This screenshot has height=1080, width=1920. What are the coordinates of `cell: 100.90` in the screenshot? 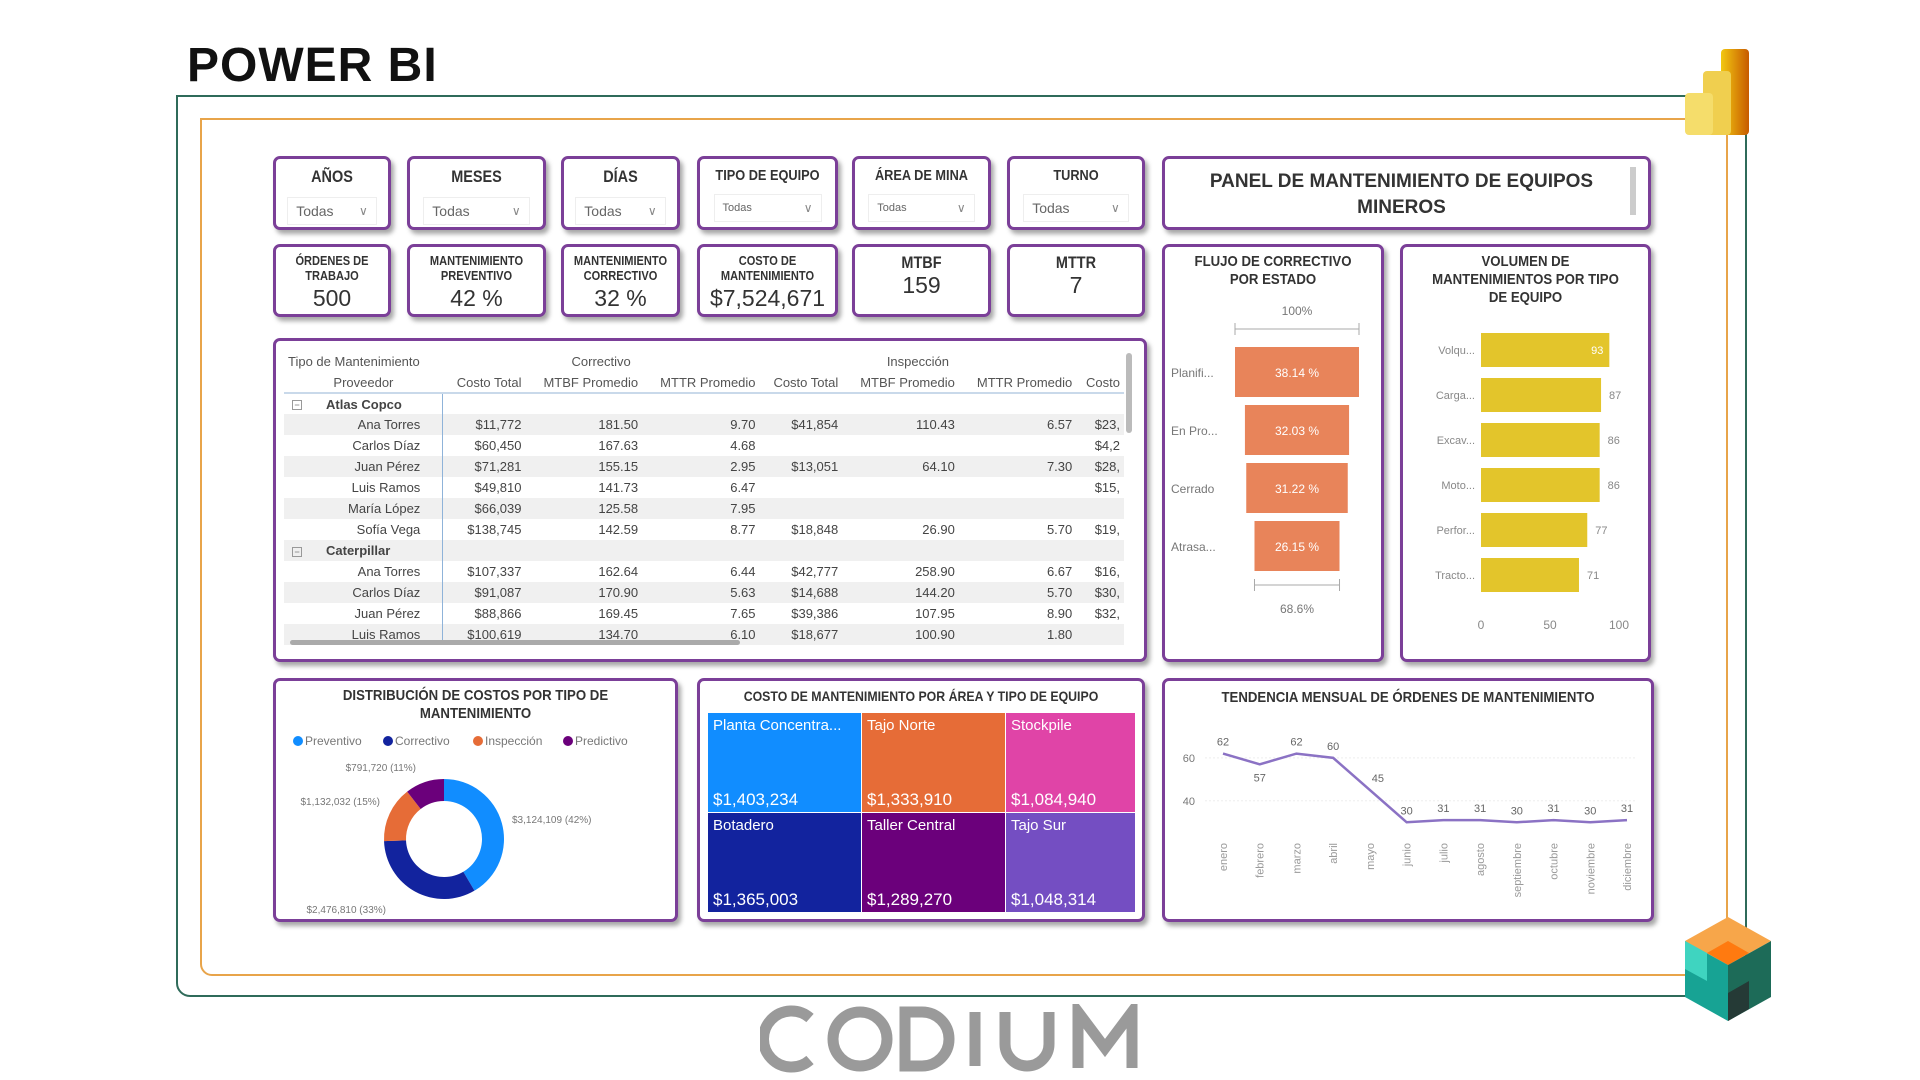 It's located at (900, 634).